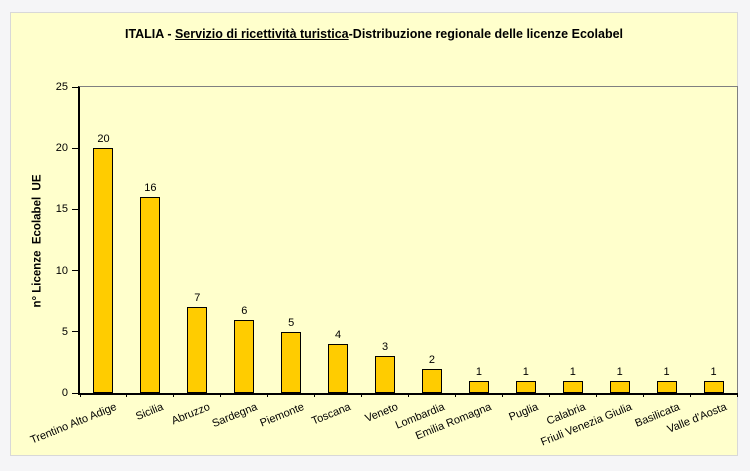 The height and width of the screenshot is (471, 750). Describe the element at coordinates (331, 414) in the screenshot. I see `x-category-label: Toscana` at that location.